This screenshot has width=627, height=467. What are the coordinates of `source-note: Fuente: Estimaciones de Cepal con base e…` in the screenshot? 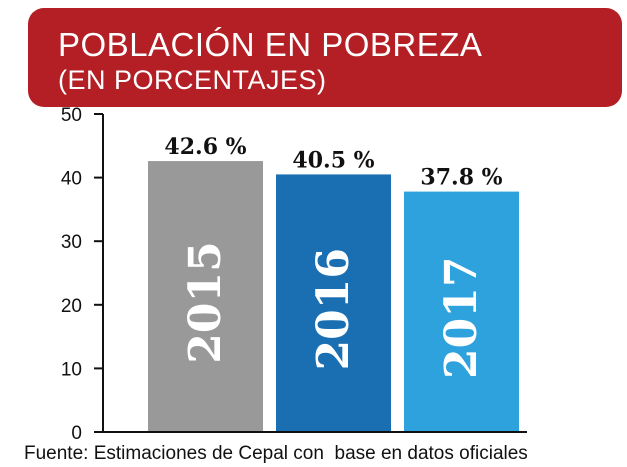 It's located at (276, 453).